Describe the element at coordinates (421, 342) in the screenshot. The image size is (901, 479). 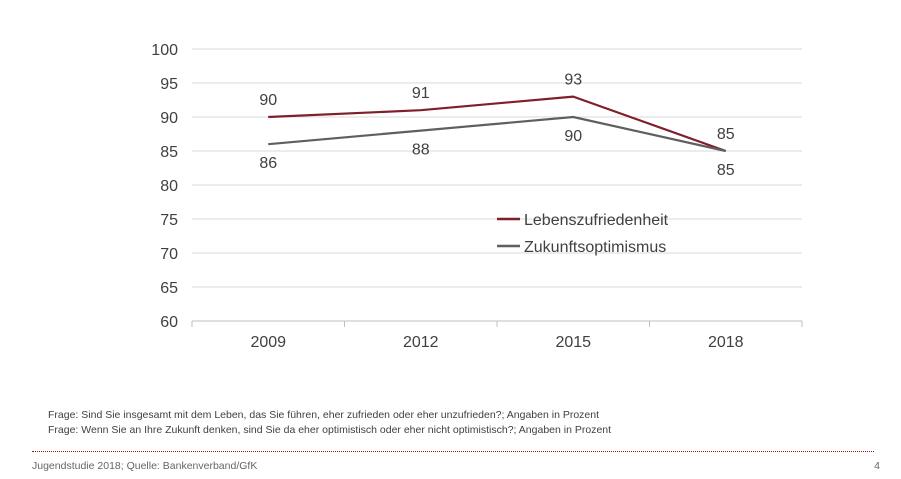
I see `x-tick-label: 2012` at that location.